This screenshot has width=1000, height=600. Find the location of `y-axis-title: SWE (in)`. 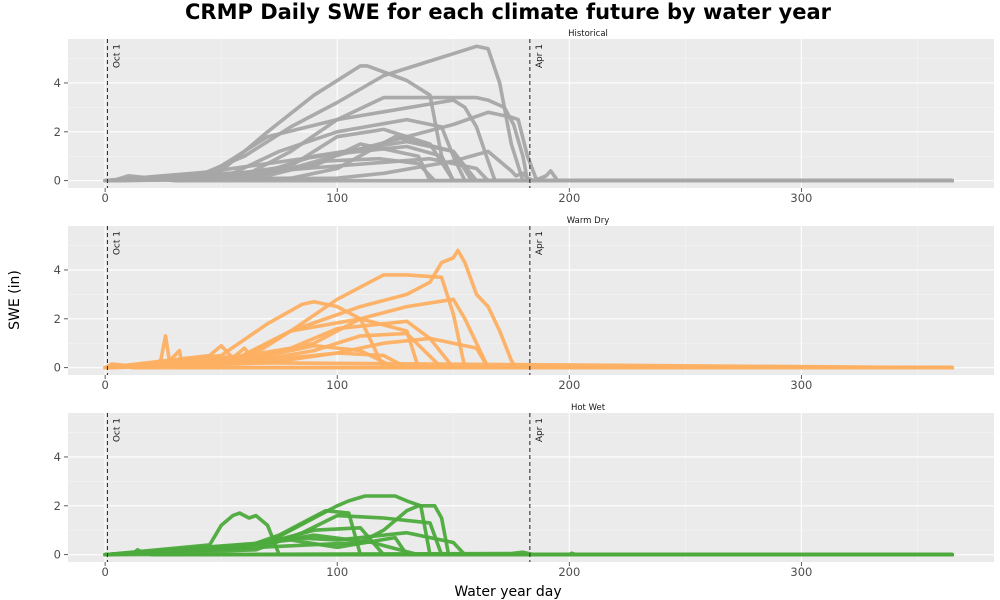

y-axis-title: SWE (in) is located at coordinates (15, 300).